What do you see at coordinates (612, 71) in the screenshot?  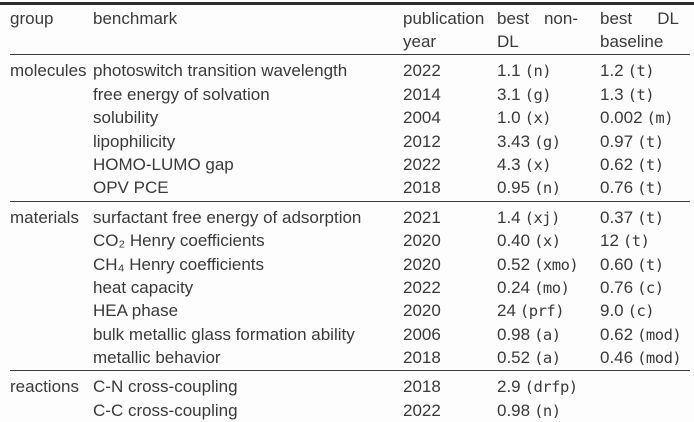 I see `metric-value: 1.2` at bounding box center [612, 71].